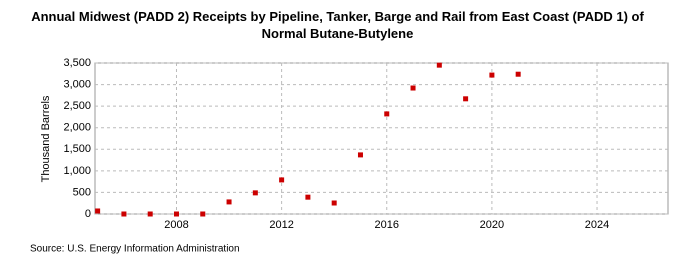 The image size is (675, 275). Describe the element at coordinates (77, 63) in the screenshot. I see `y-tick-label: 3,500` at that location.